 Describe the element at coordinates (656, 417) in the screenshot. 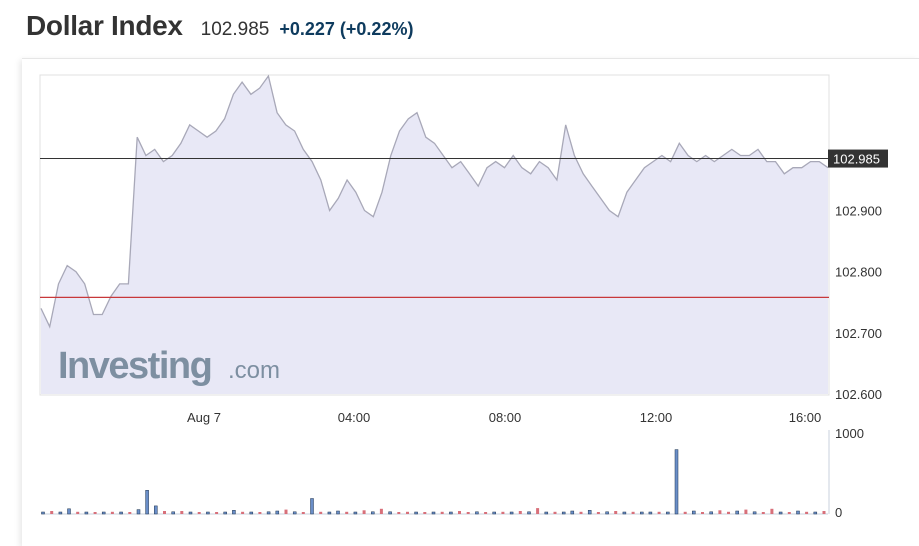

I see `x-tick-label: 12:00` at that location.